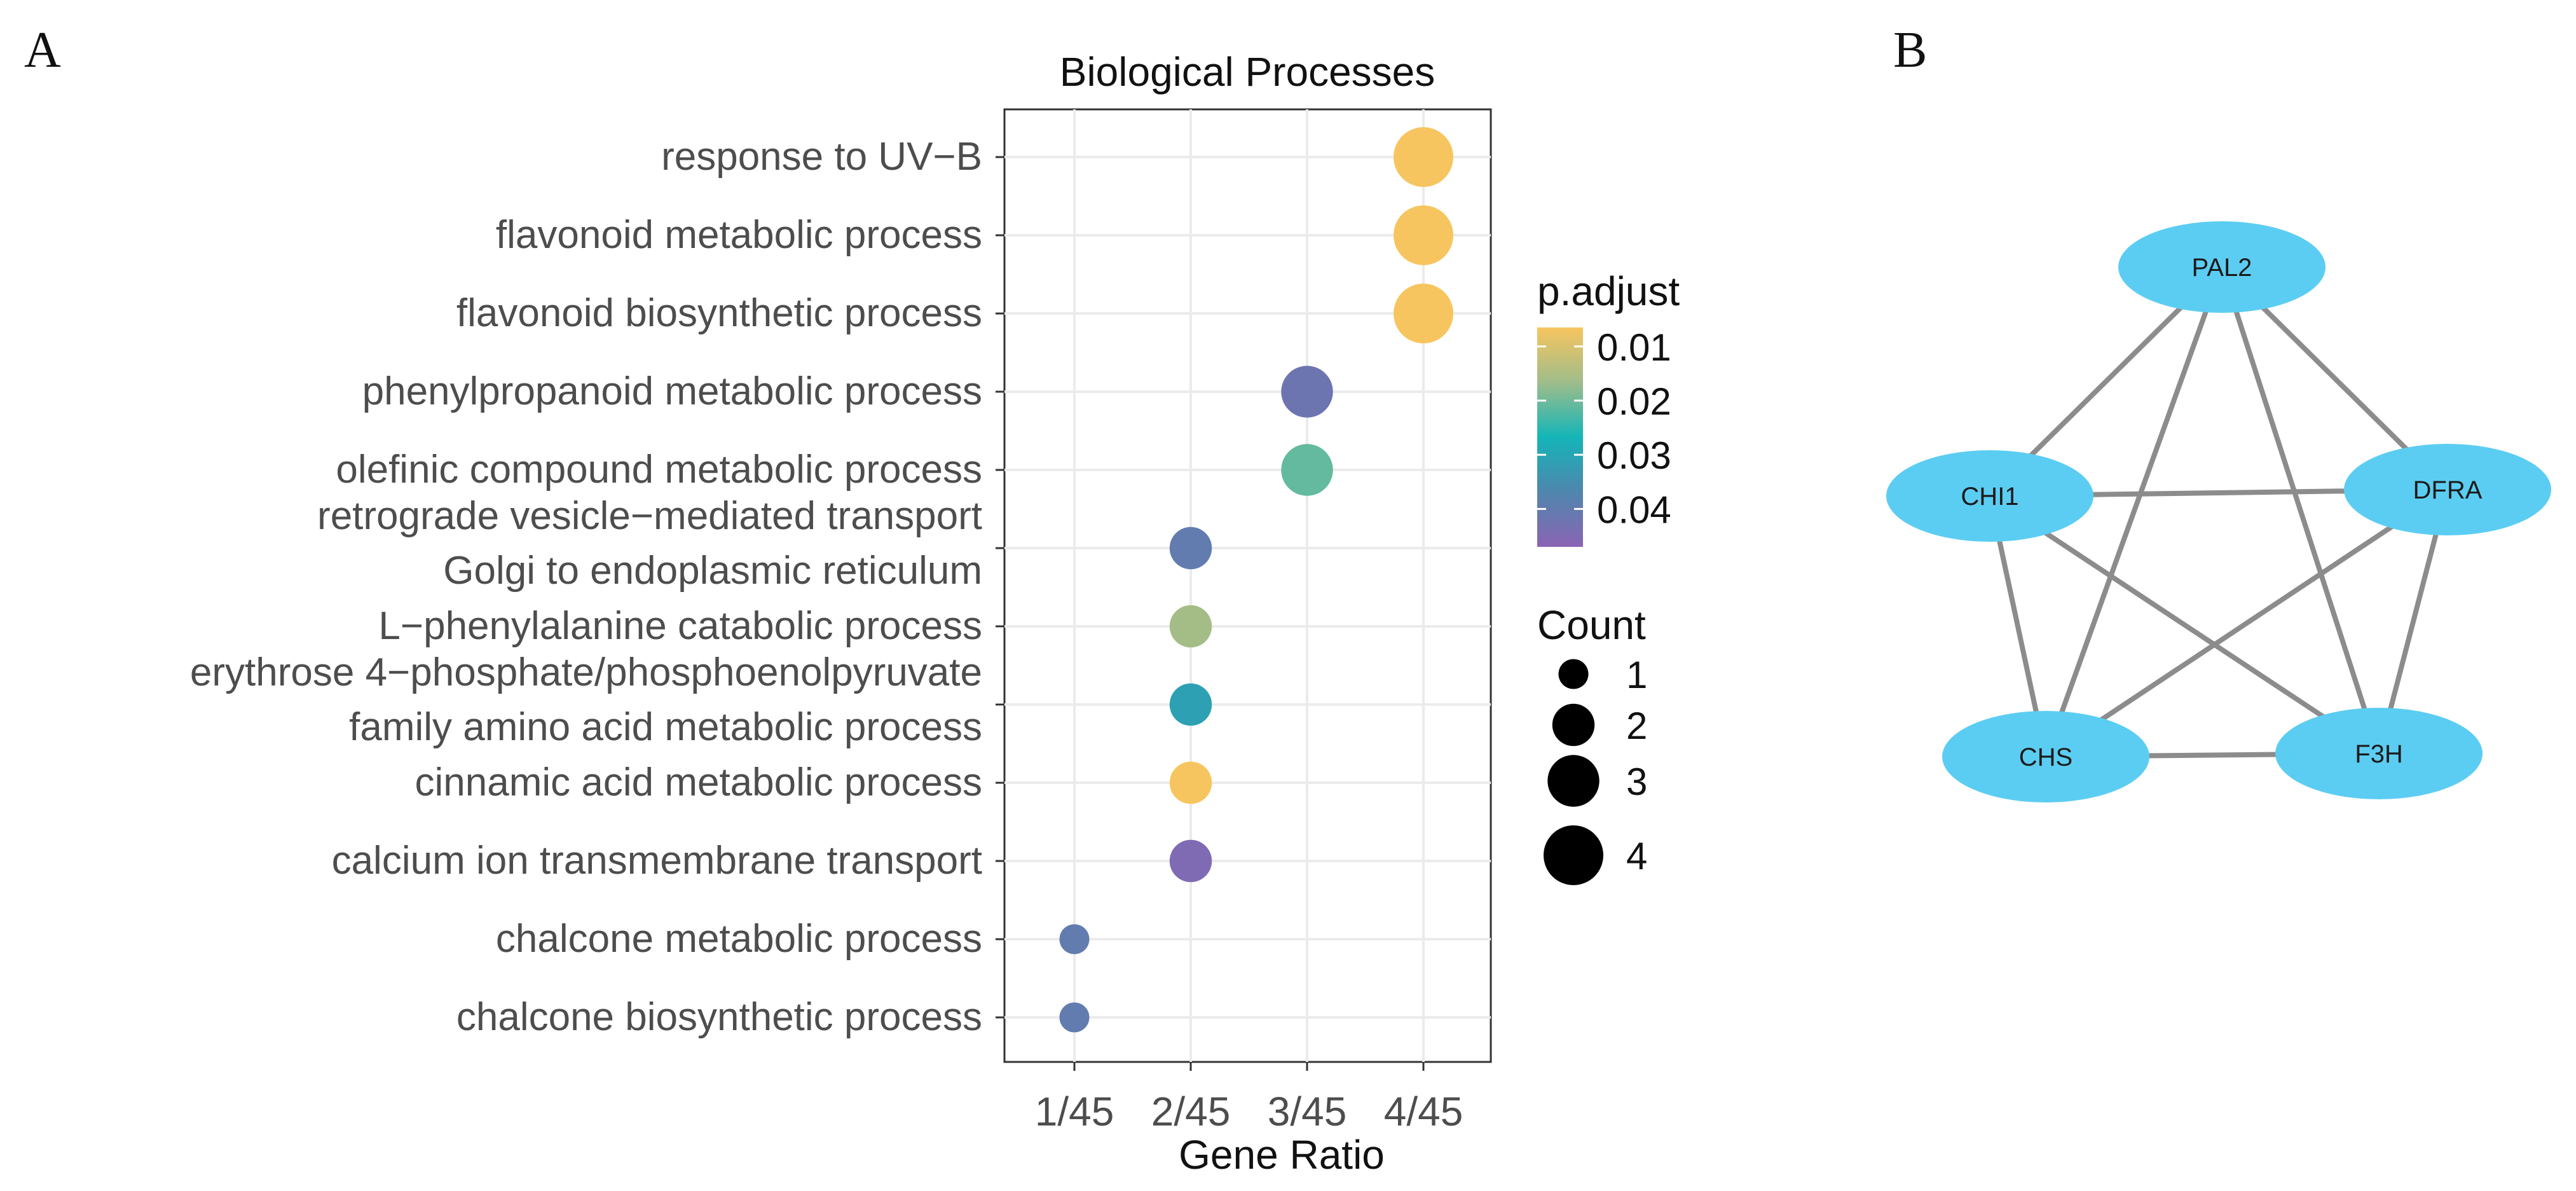 The width and height of the screenshot is (2576, 1191). Describe the element at coordinates (665, 727) in the screenshot. I see `y-tick-label: family amino acid metabolic process` at that location.